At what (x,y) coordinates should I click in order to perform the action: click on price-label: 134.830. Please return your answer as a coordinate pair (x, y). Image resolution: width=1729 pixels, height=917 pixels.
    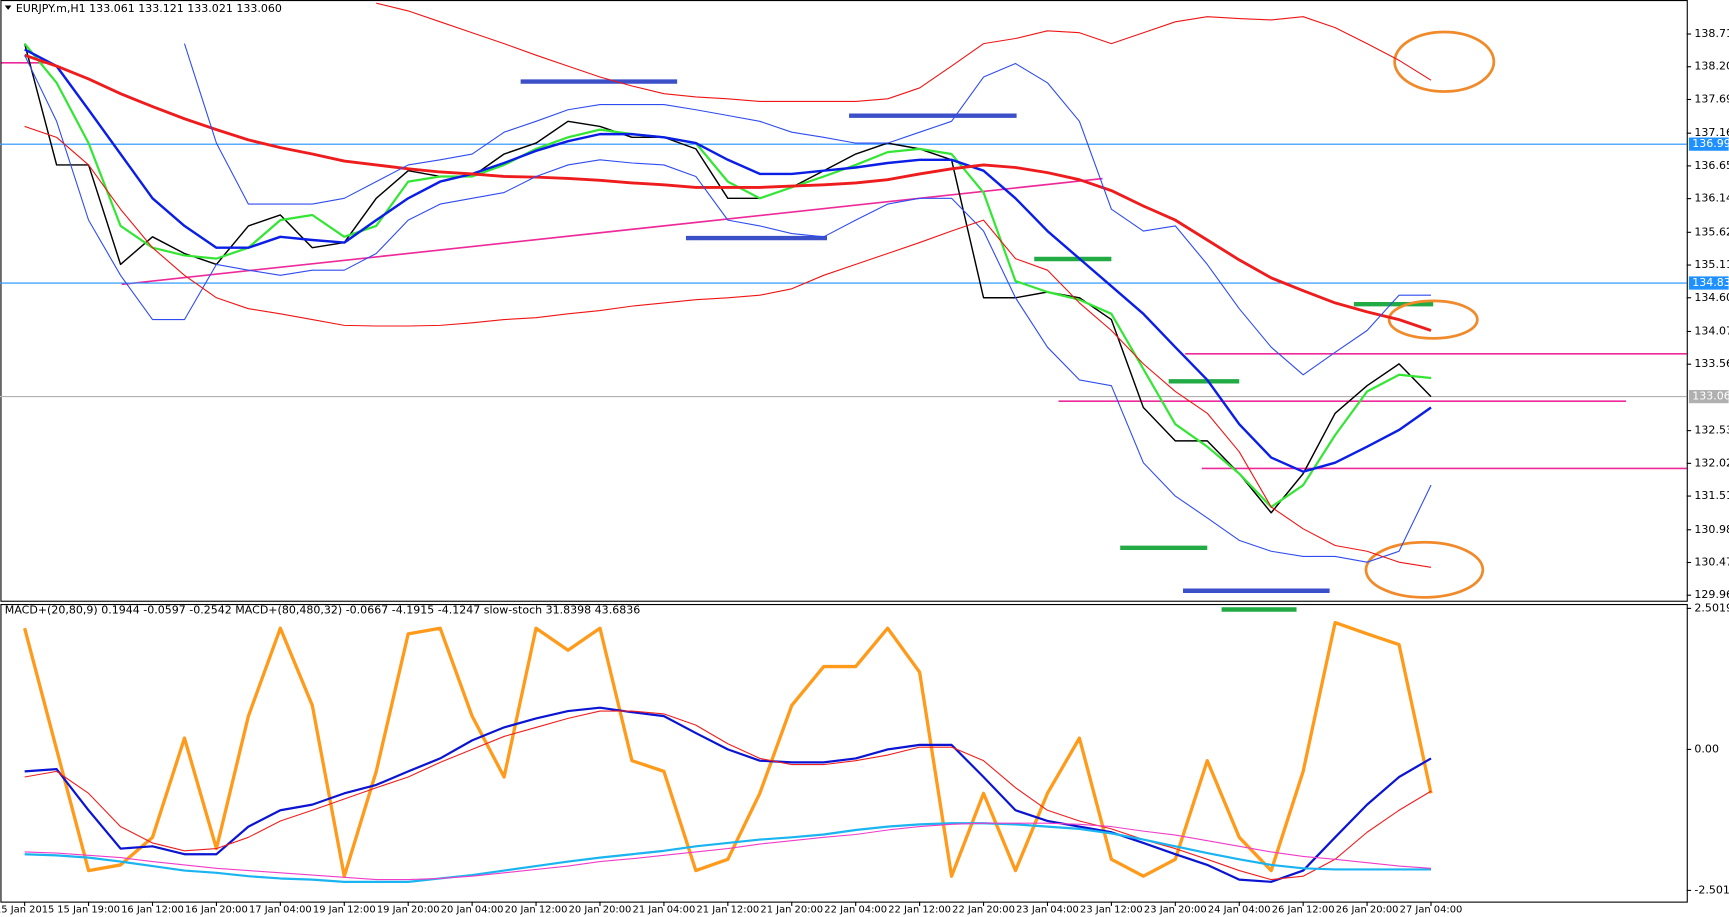
    Looking at the image, I should click on (1710, 282).